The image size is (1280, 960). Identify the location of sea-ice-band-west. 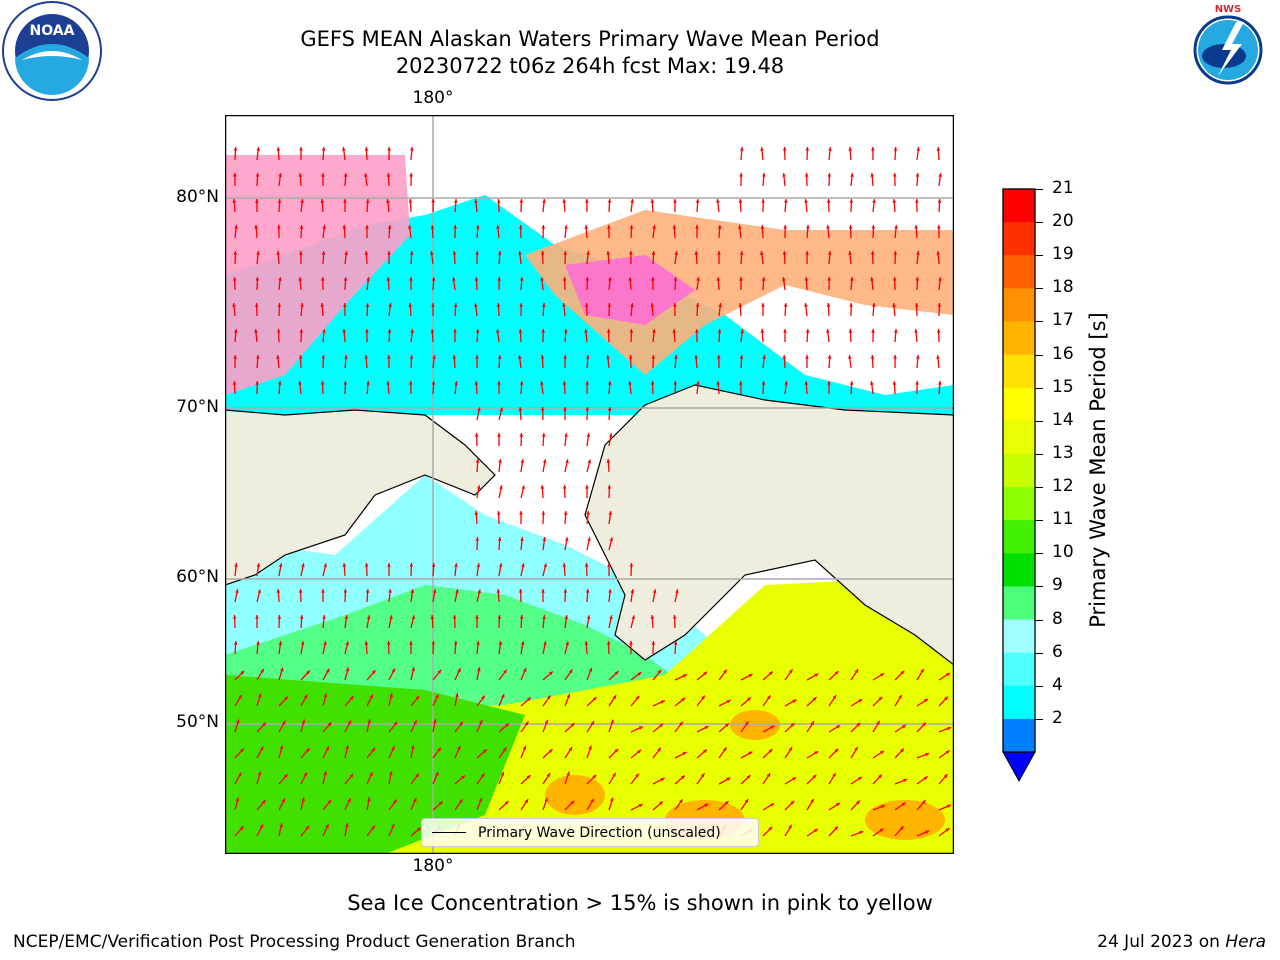
(317, 275).